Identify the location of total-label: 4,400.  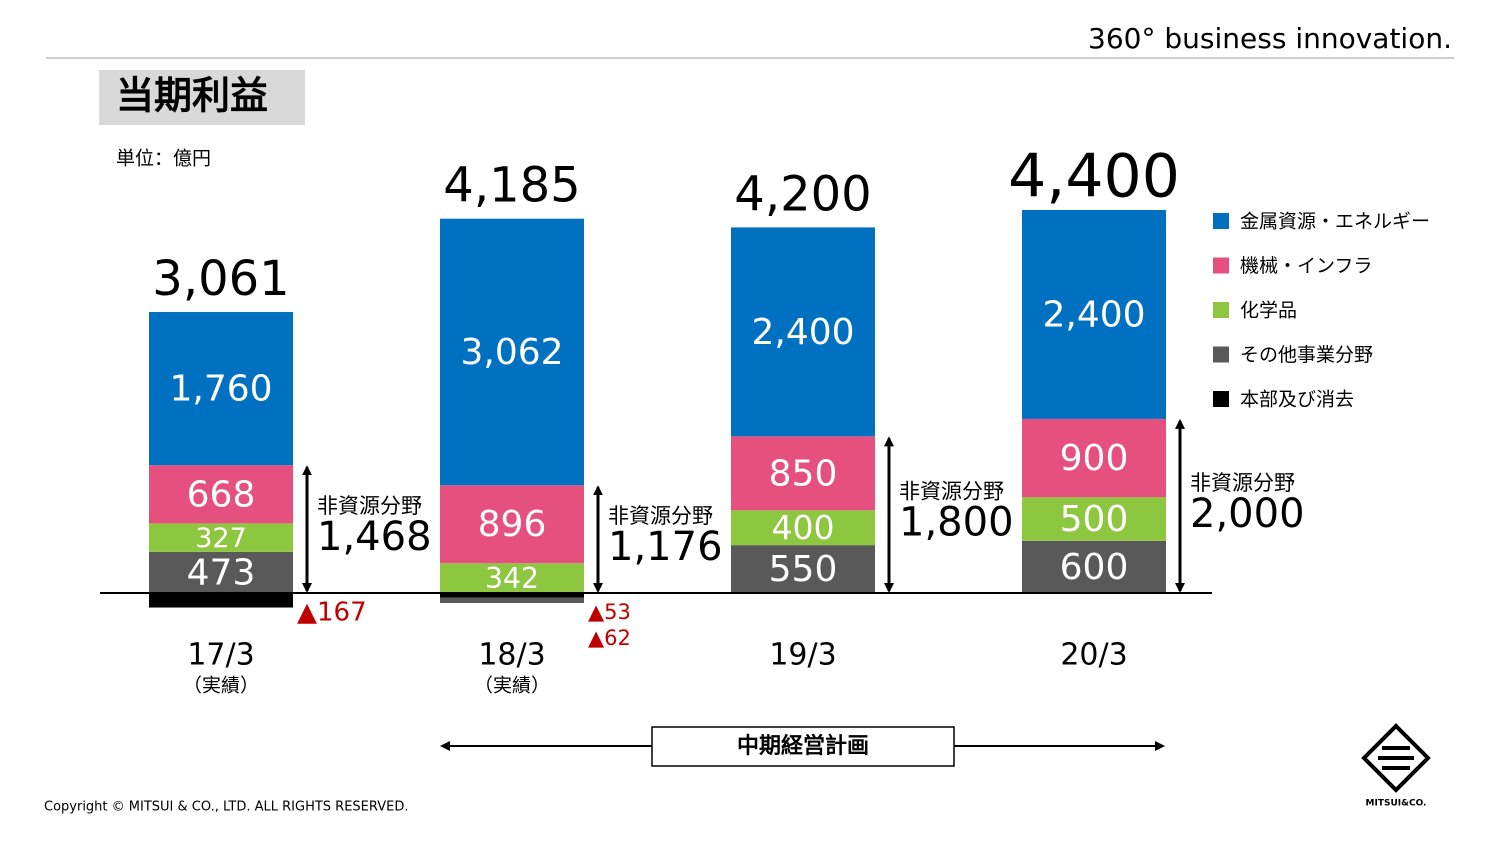
(1094, 177).